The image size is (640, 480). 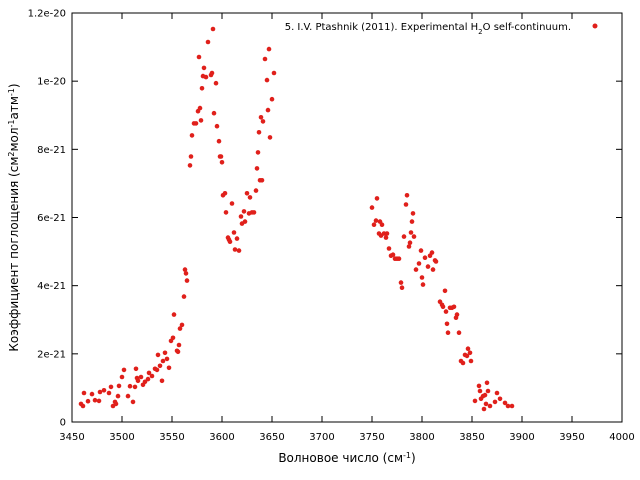 What do you see at coordinates (521, 437) in the screenshot?
I see `x-tick-label: 3900` at bounding box center [521, 437].